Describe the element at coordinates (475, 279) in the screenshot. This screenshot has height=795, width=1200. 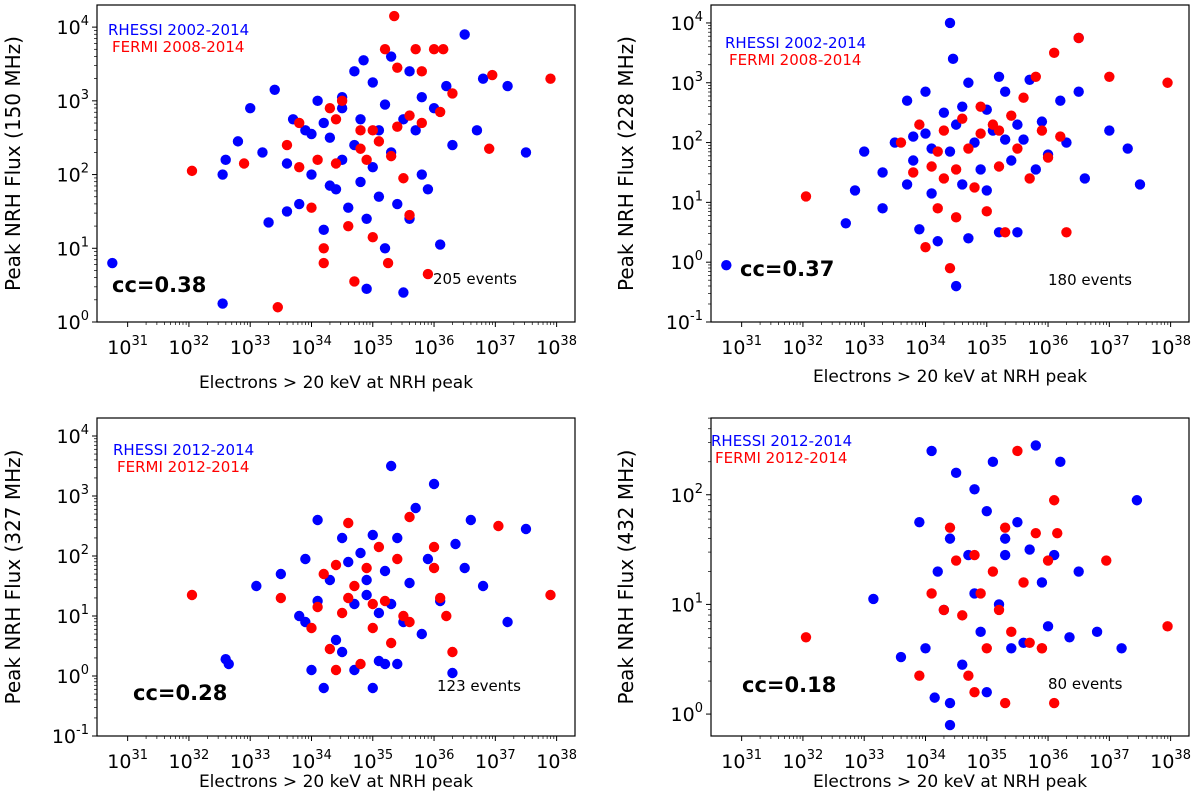
I see `event-count-label: 205 events` at that location.